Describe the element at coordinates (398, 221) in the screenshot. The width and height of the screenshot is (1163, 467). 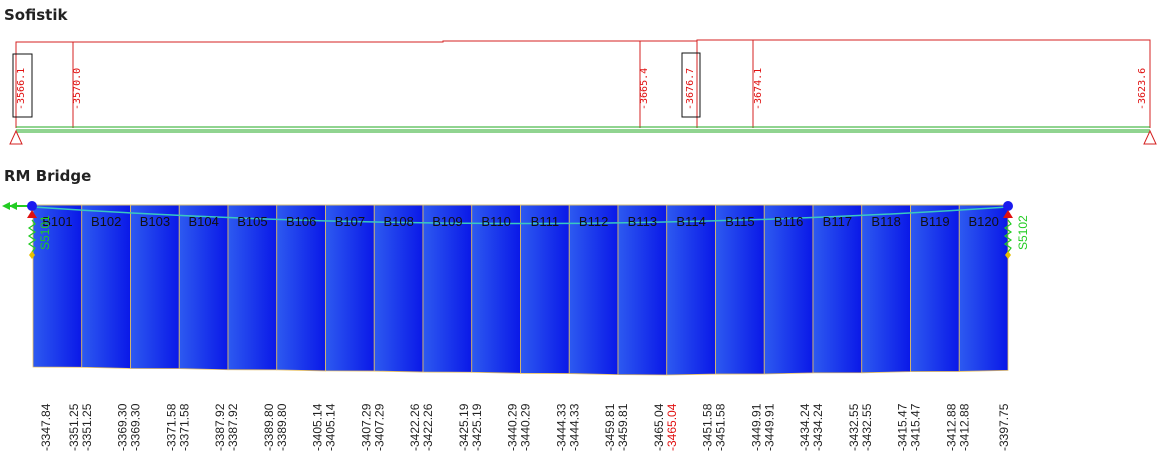
I see `element-label: B108` at that location.